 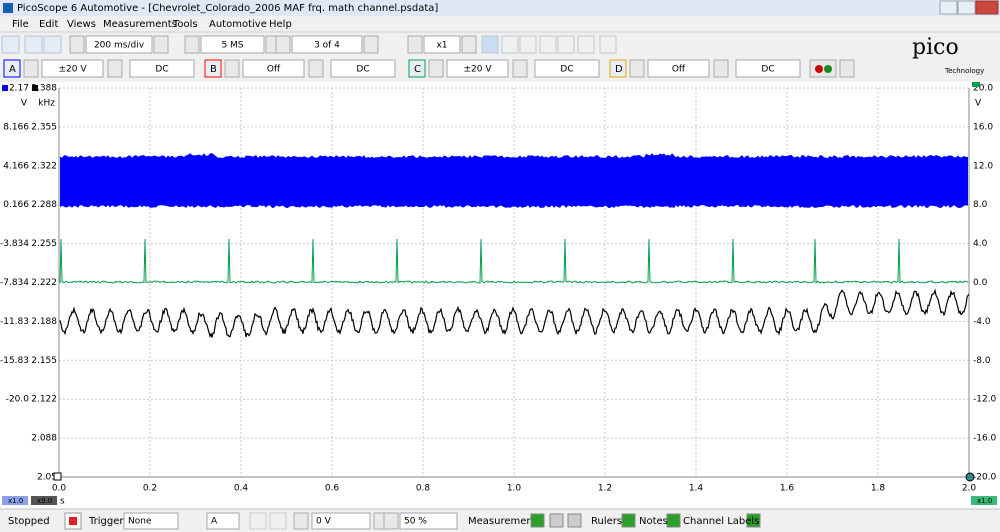 I want to click on app-icon, so click(x=8, y=8).